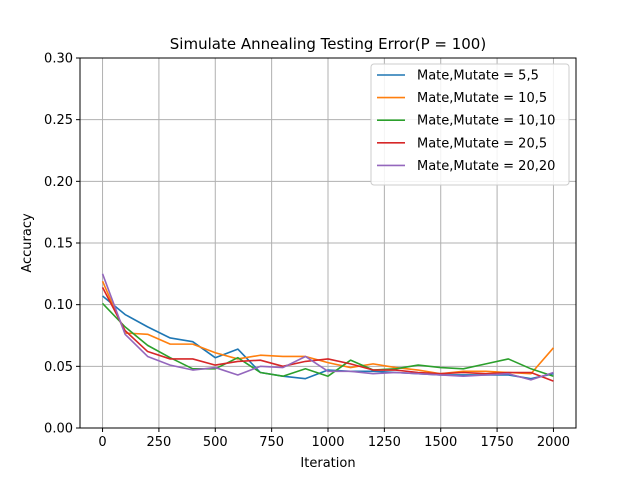  I want to click on y-tick-label: 0.30, so click(58, 59).